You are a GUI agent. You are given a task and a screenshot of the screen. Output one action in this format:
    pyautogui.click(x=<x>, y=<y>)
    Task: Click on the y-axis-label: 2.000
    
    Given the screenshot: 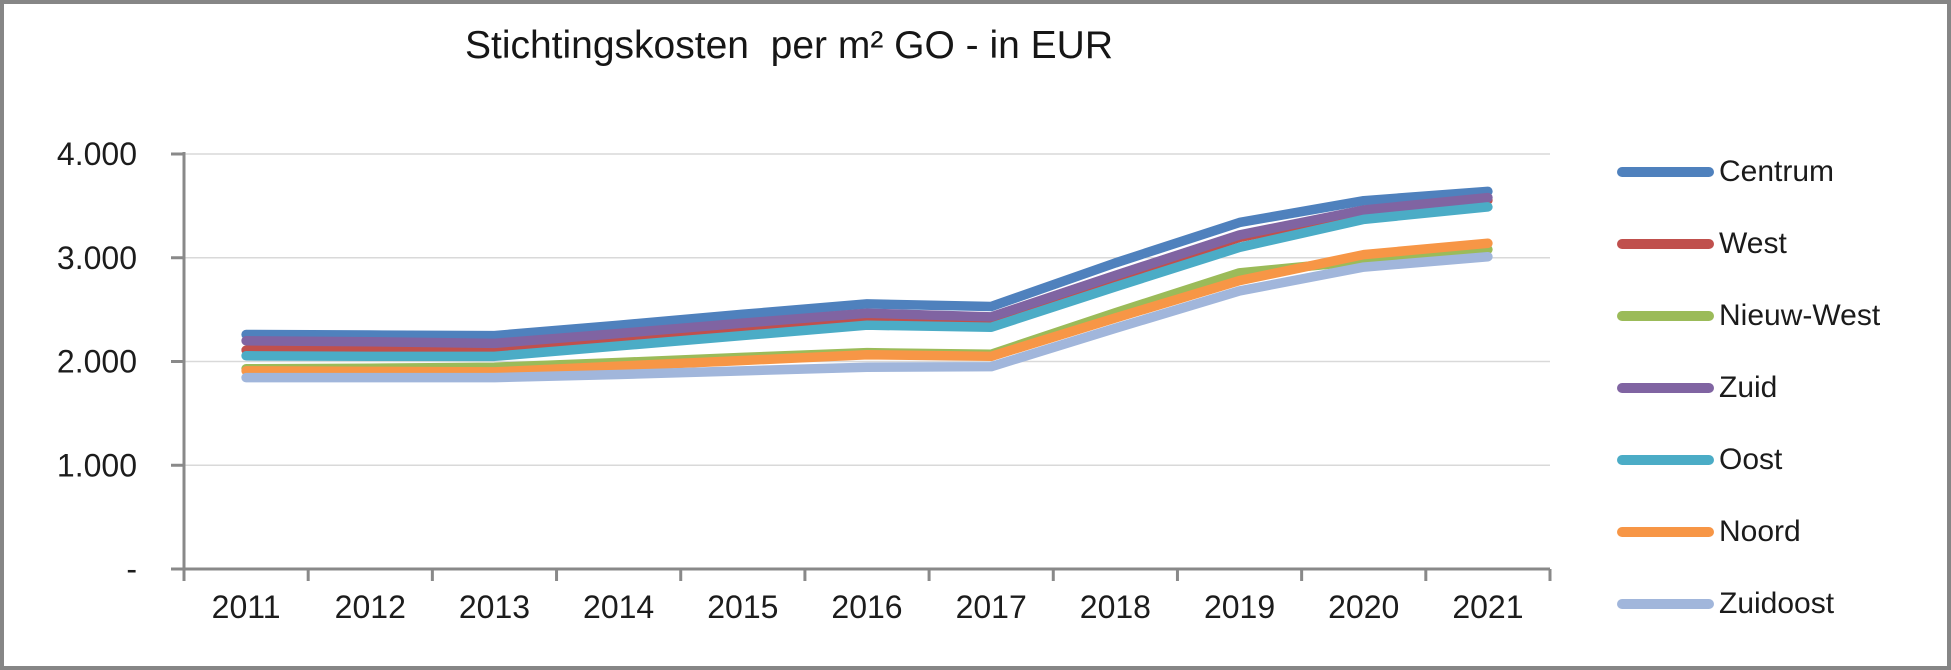 What is the action you would take?
    pyautogui.click(x=97, y=362)
    